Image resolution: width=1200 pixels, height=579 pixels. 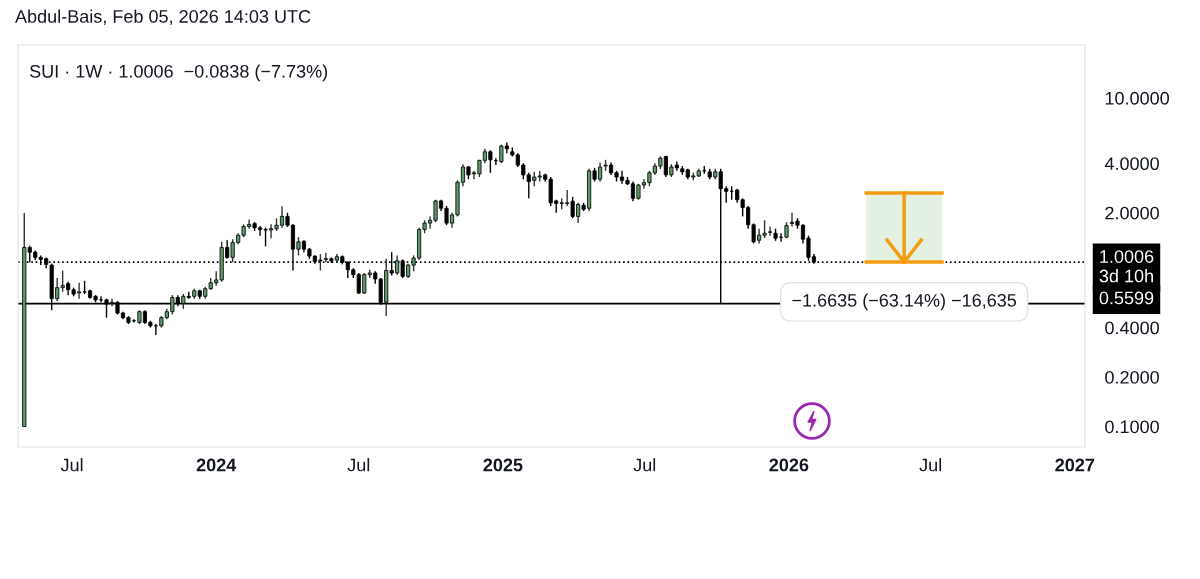 I want to click on x-tick-label: 2025, so click(x=503, y=465).